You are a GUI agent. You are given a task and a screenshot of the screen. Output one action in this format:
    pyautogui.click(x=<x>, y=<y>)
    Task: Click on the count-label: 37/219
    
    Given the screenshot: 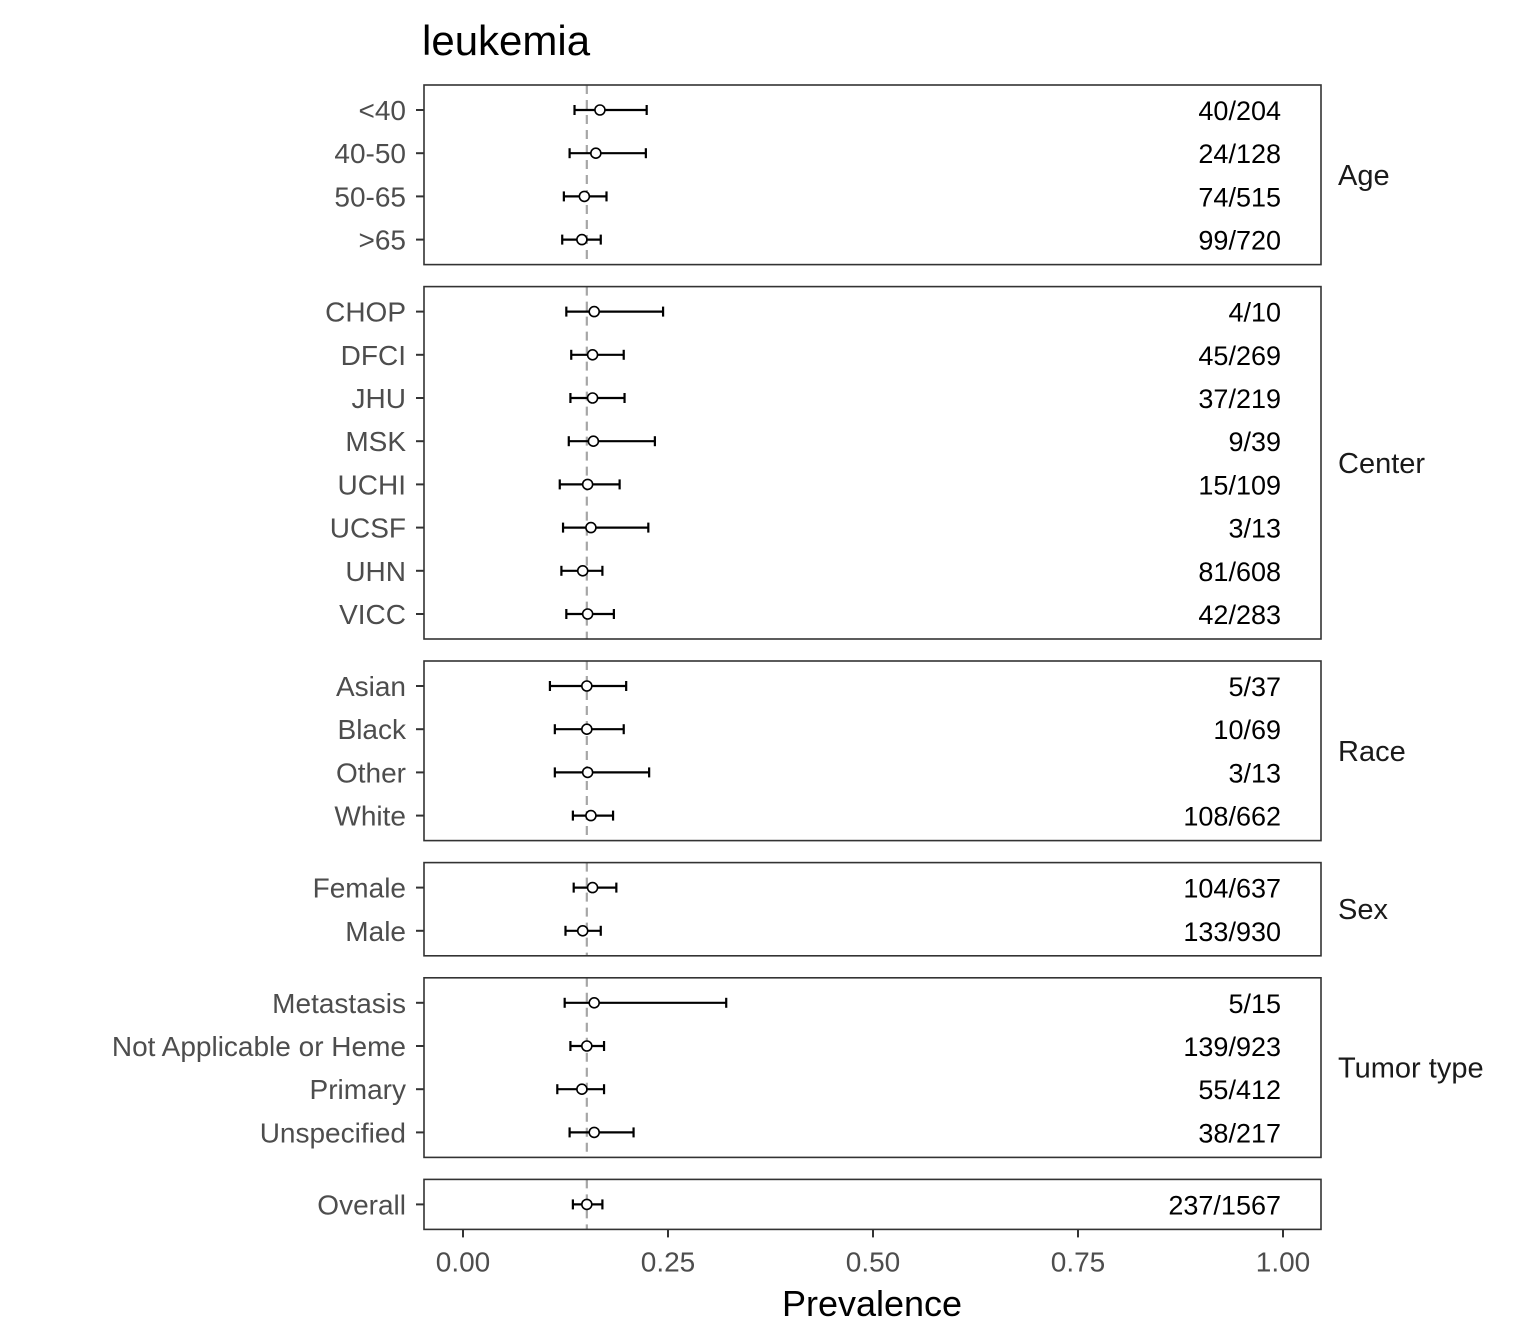 What is the action you would take?
    pyautogui.click(x=1239, y=399)
    